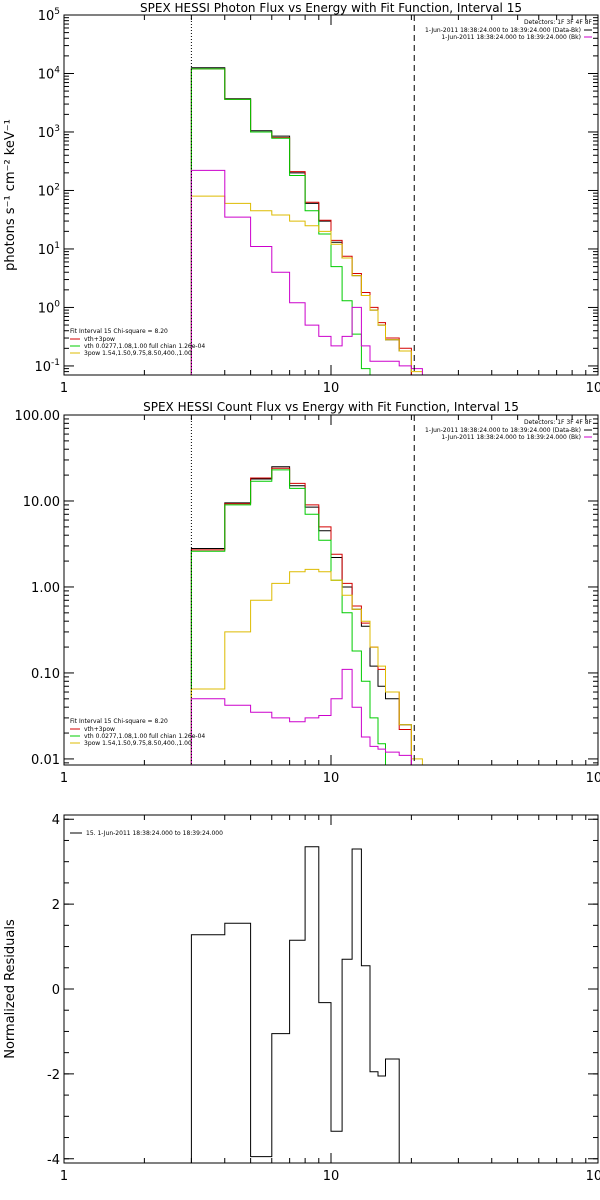  What do you see at coordinates (49, 73) in the screenshot?
I see `y-tick-label: 10⁴` at bounding box center [49, 73].